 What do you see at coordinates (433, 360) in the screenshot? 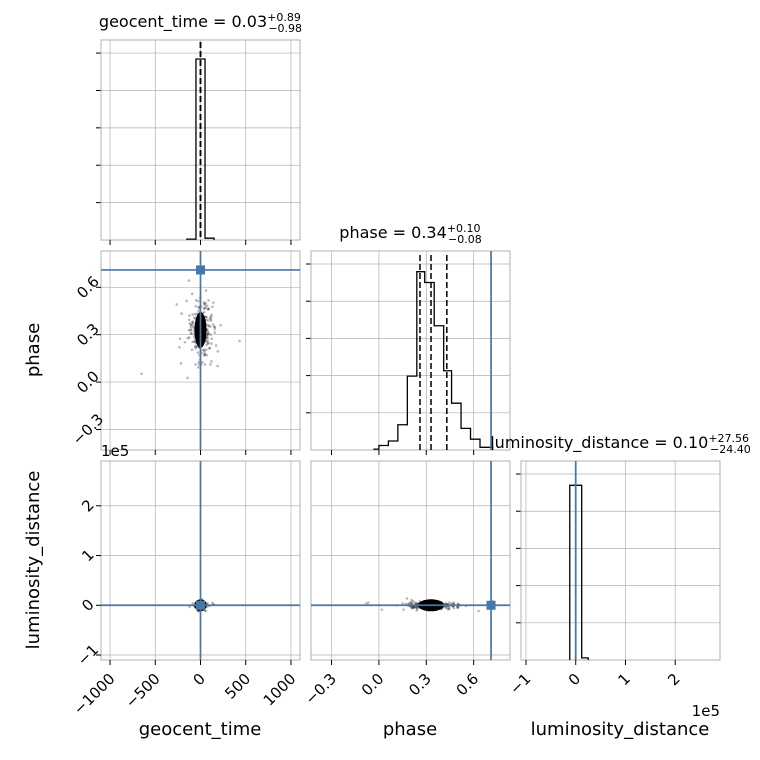
I see `panel-phase-hist-histogram` at bounding box center [433, 360].